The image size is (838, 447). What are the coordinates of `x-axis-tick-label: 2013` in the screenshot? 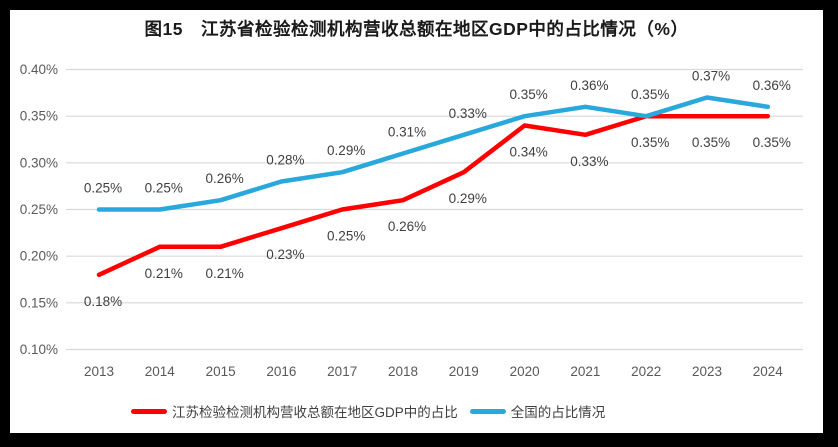 It's located at (99, 371).